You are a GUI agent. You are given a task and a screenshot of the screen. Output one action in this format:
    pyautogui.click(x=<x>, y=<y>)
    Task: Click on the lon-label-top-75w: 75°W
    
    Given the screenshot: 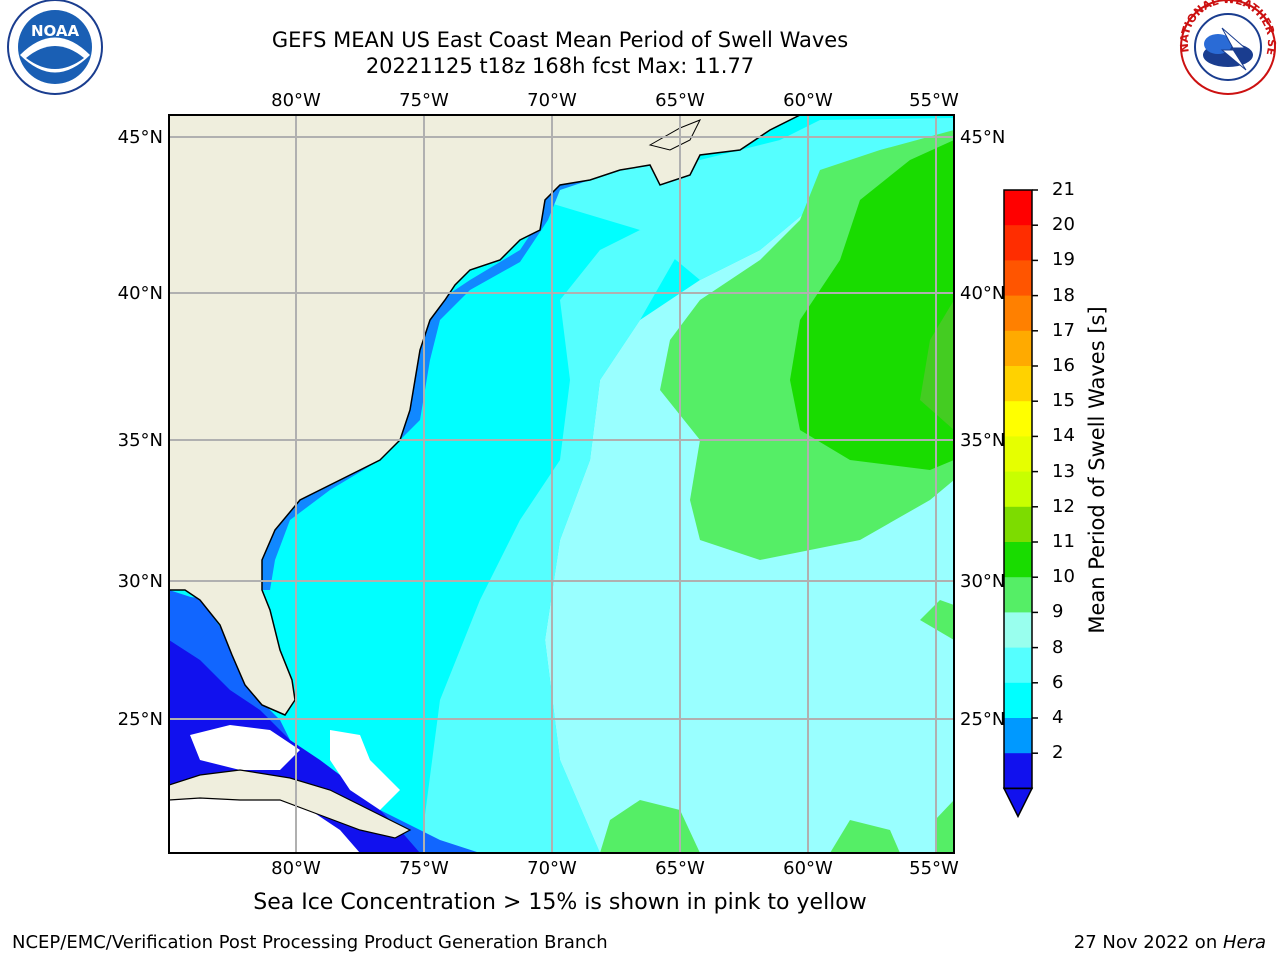 What is the action you would take?
    pyautogui.click(x=424, y=100)
    